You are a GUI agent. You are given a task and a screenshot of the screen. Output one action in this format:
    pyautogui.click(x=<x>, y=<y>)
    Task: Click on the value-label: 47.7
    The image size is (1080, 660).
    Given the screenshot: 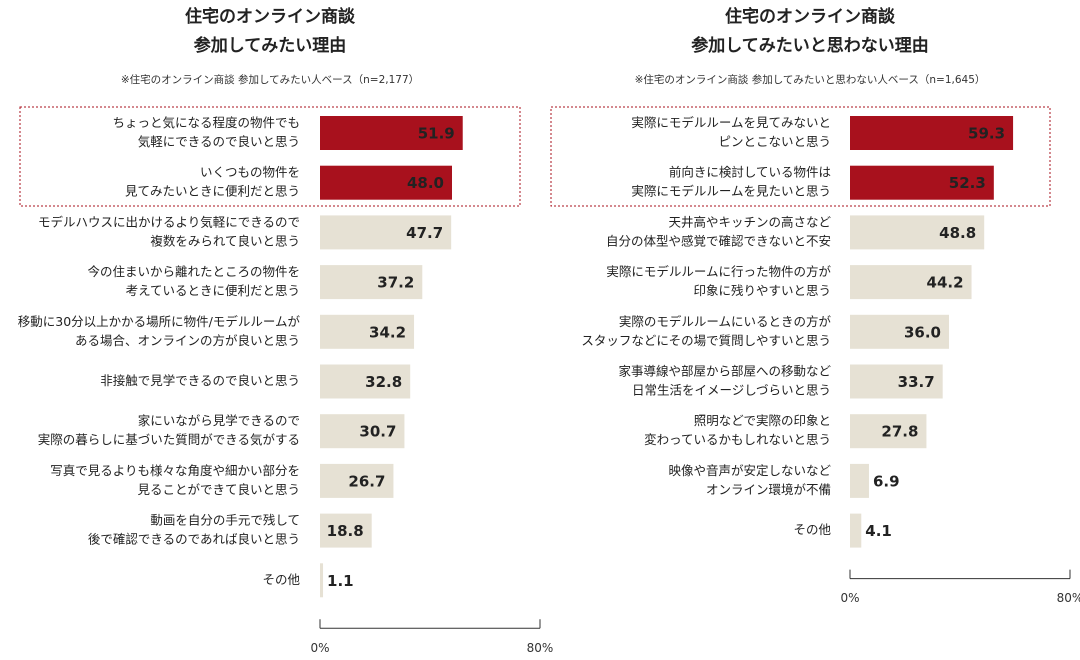 What is the action you would take?
    pyautogui.click(x=424, y=233)
    